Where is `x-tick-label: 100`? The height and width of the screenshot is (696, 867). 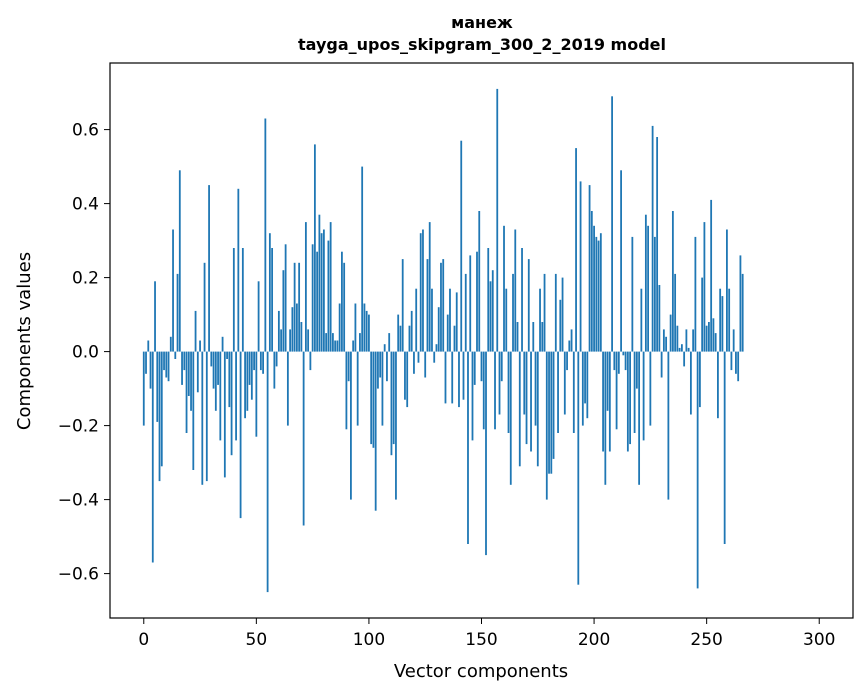
x-tick-label: 100 is located at coordinates (369, 640).